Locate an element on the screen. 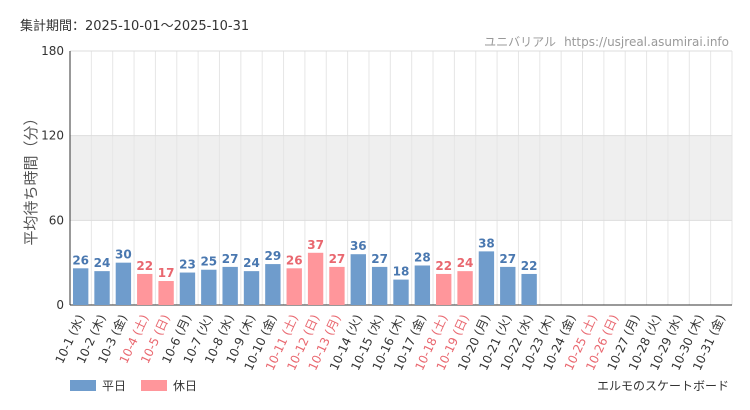 This screenshot has width=750, height=410. y-tick-label: 120 is located at coordinates (52, 136).